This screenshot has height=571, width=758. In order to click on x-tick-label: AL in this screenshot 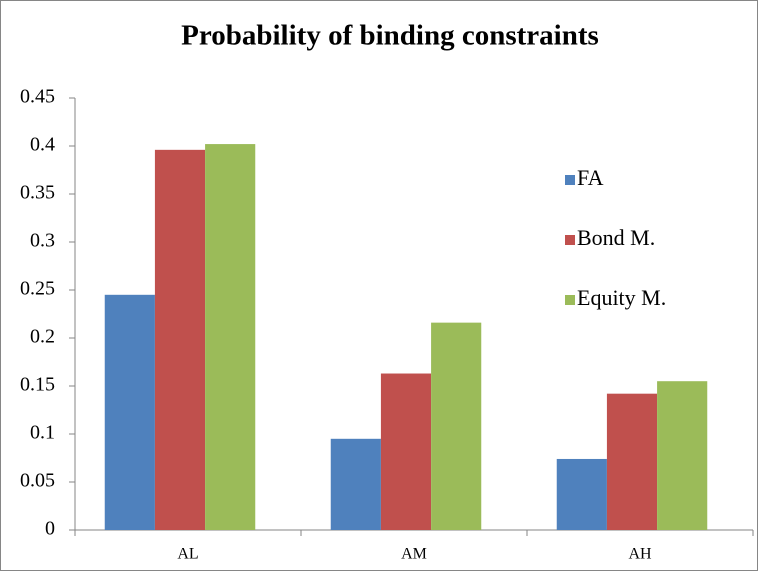, I will do `click(187, 554)`.